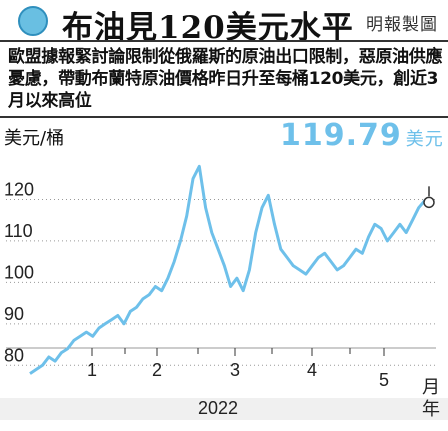 This screenshot has height=431, width=448. Describe the element at coordinates (312, 370) in the screenshot. I see `x-tick-label-4: 4` at that location.